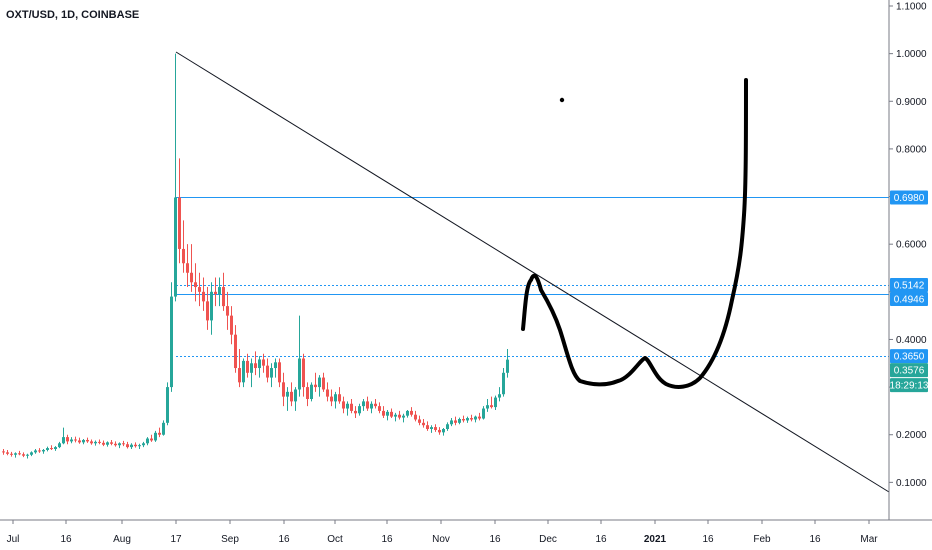 Image resolution: width=932 pixels, height=550 pixels. Describe the element at coordinates (634, 233) in the screenshot. I see `hand-drawn-projection-path` at that location.